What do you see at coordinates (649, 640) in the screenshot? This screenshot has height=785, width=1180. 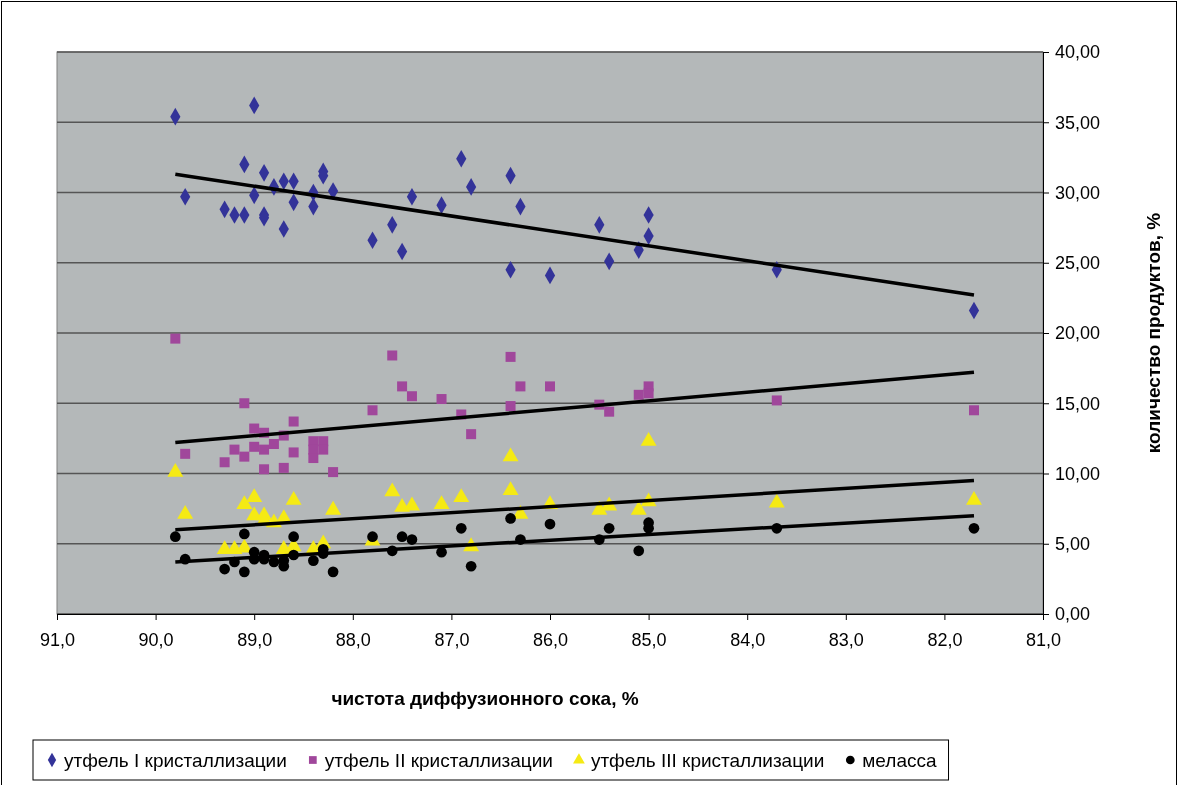 I see `x-tick-label: 85,0` at bounding box center [649, 640].